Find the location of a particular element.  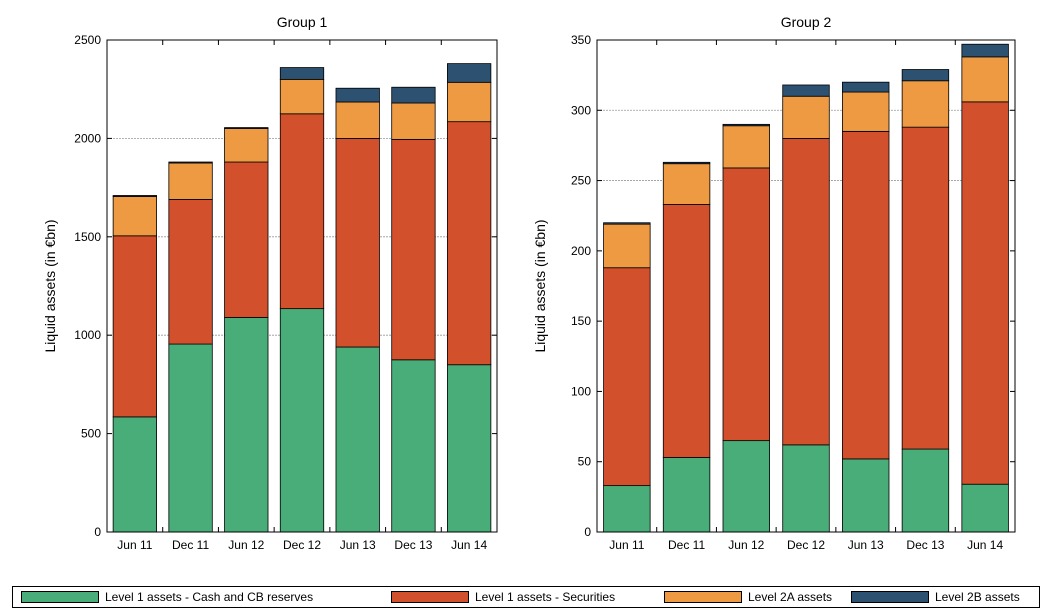

y-tick-label: 200 is located at coordinates (581, 251).